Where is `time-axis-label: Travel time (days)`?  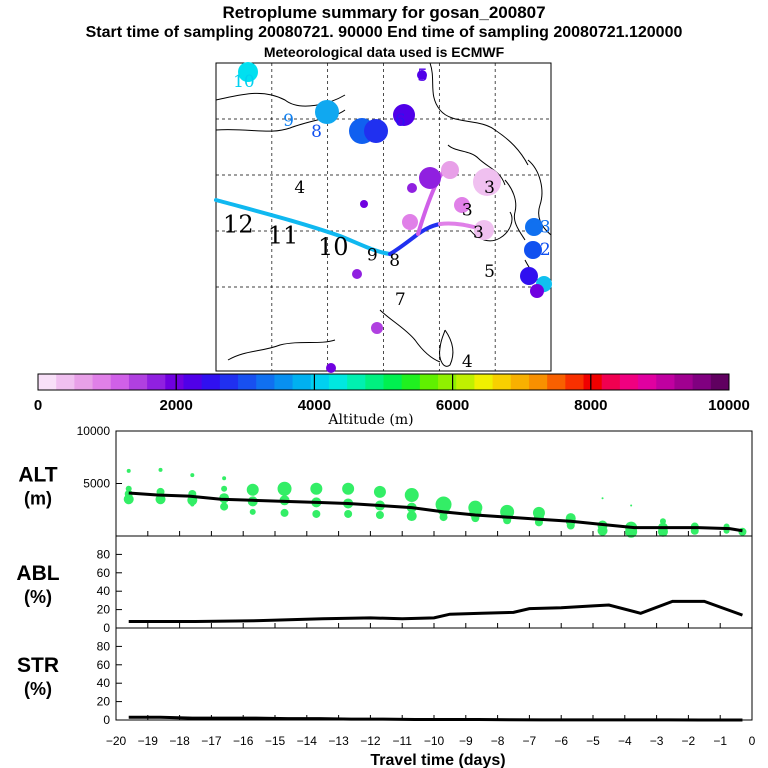 time-axis-label: Travel time (days) is located at coordinates (437, 760).